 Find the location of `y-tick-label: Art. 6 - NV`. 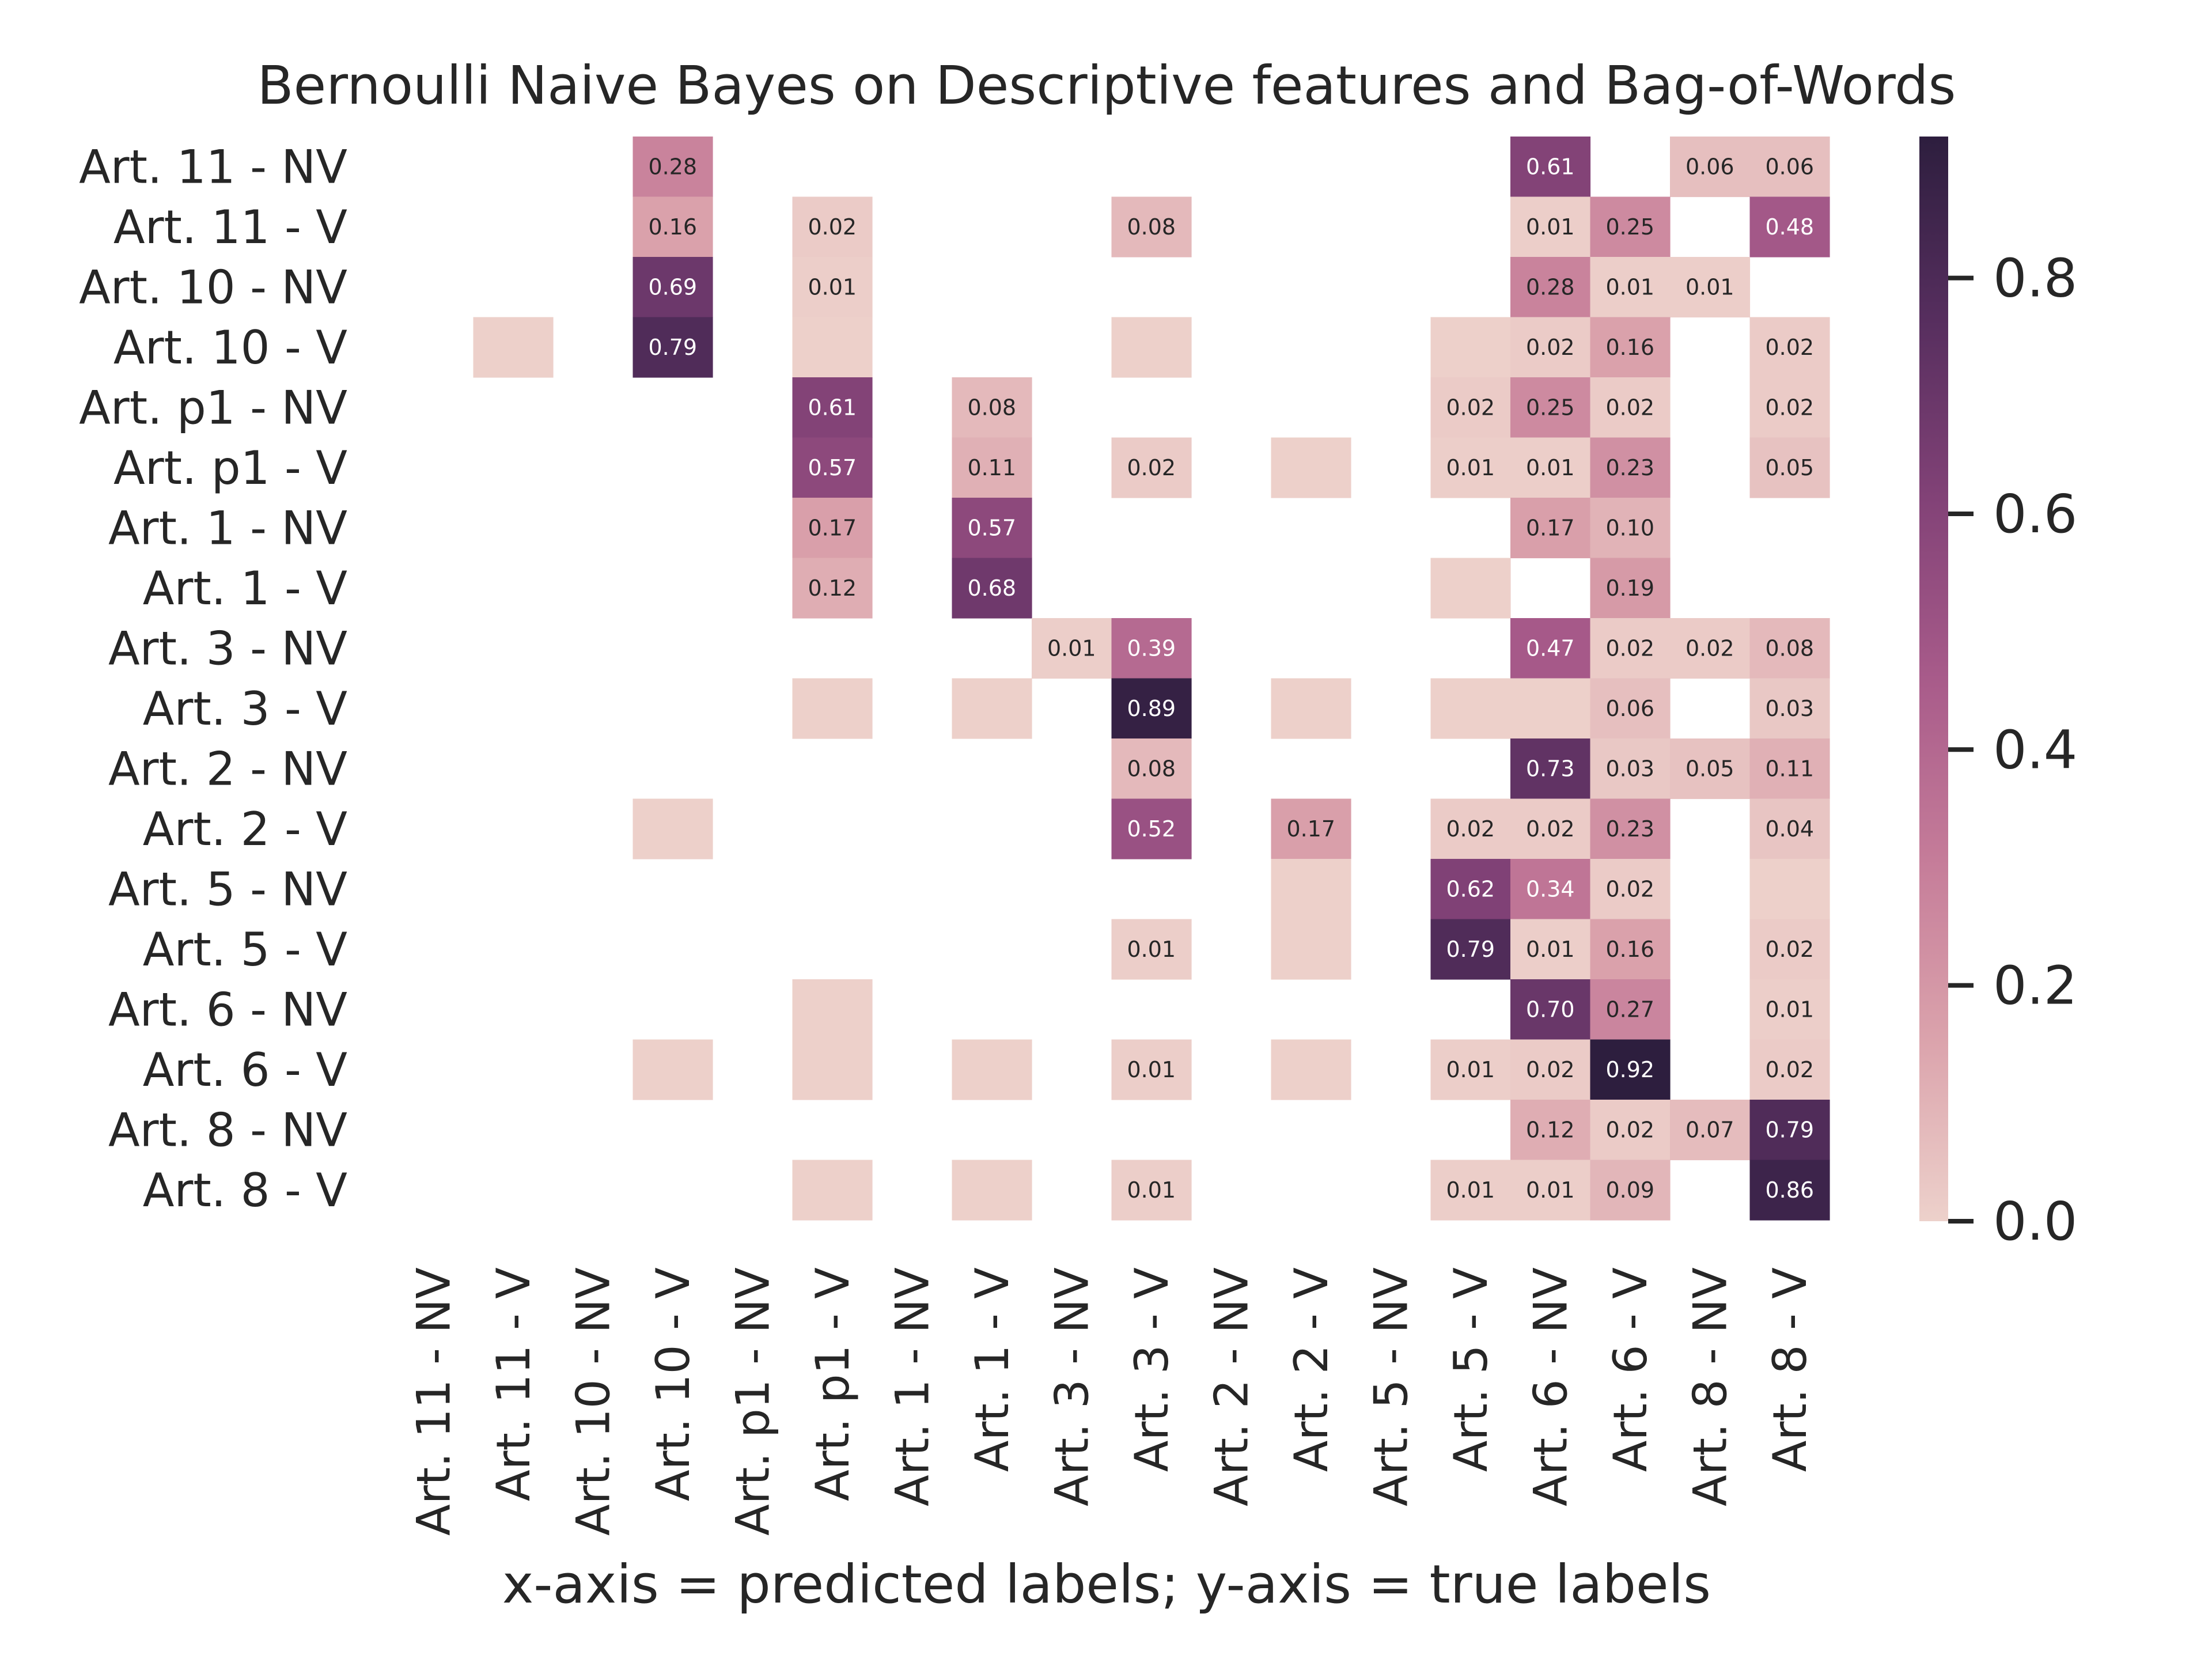

y-tick-label: Art. 6 - NV is located at coordinates (227, 1009).